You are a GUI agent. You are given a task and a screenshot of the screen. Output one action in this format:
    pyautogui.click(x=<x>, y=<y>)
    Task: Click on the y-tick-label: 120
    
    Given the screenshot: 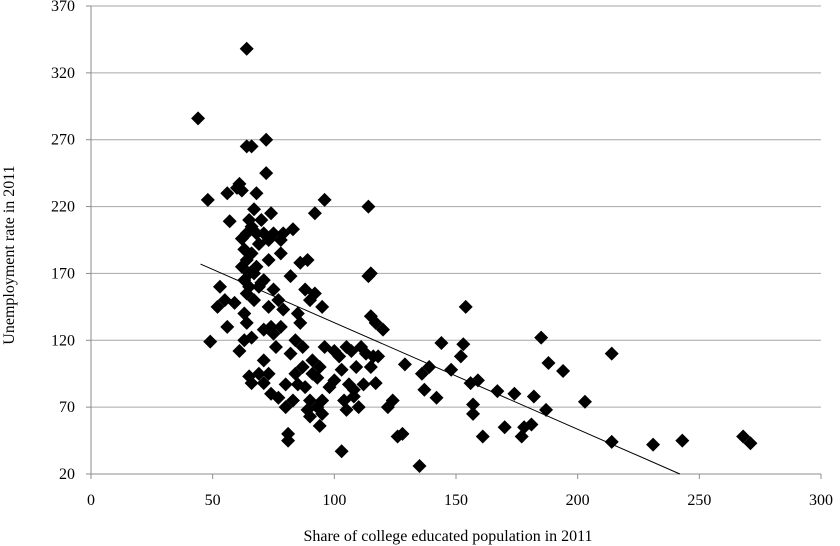 What is the action you would take?
    pyautogui.click(x=63, y=340)
    